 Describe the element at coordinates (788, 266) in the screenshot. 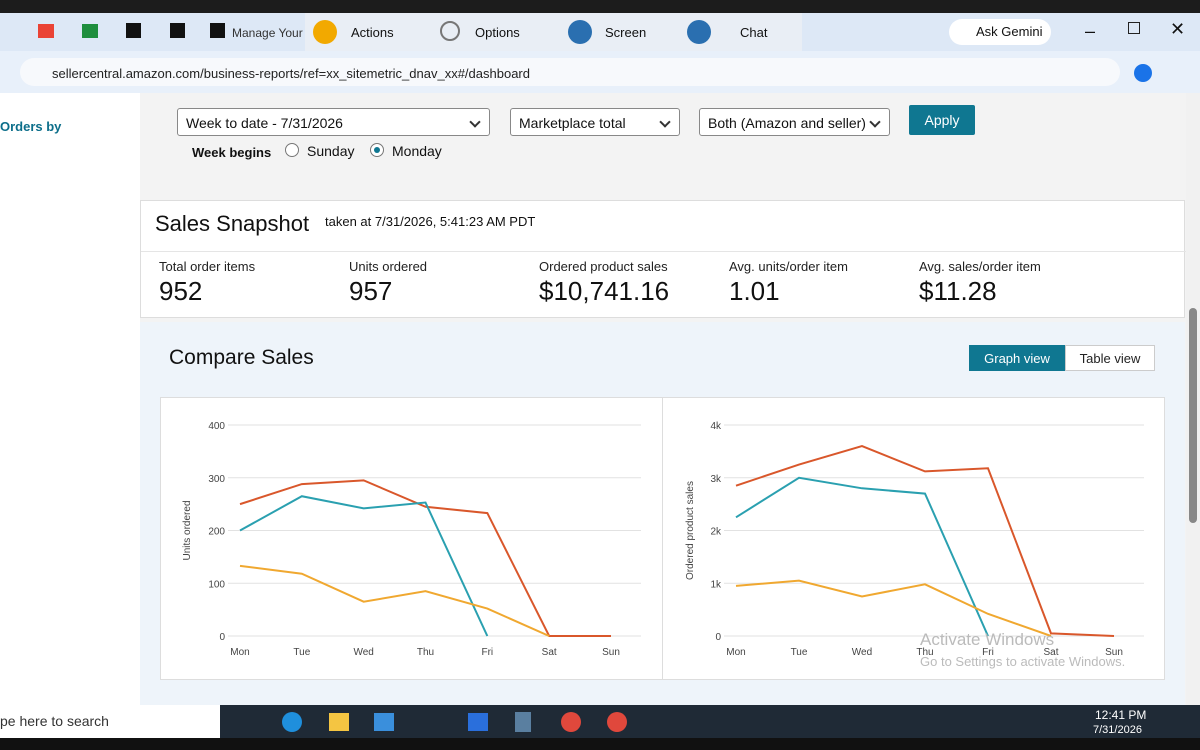

I see `metric-label: Avg. units/order item` at that location.